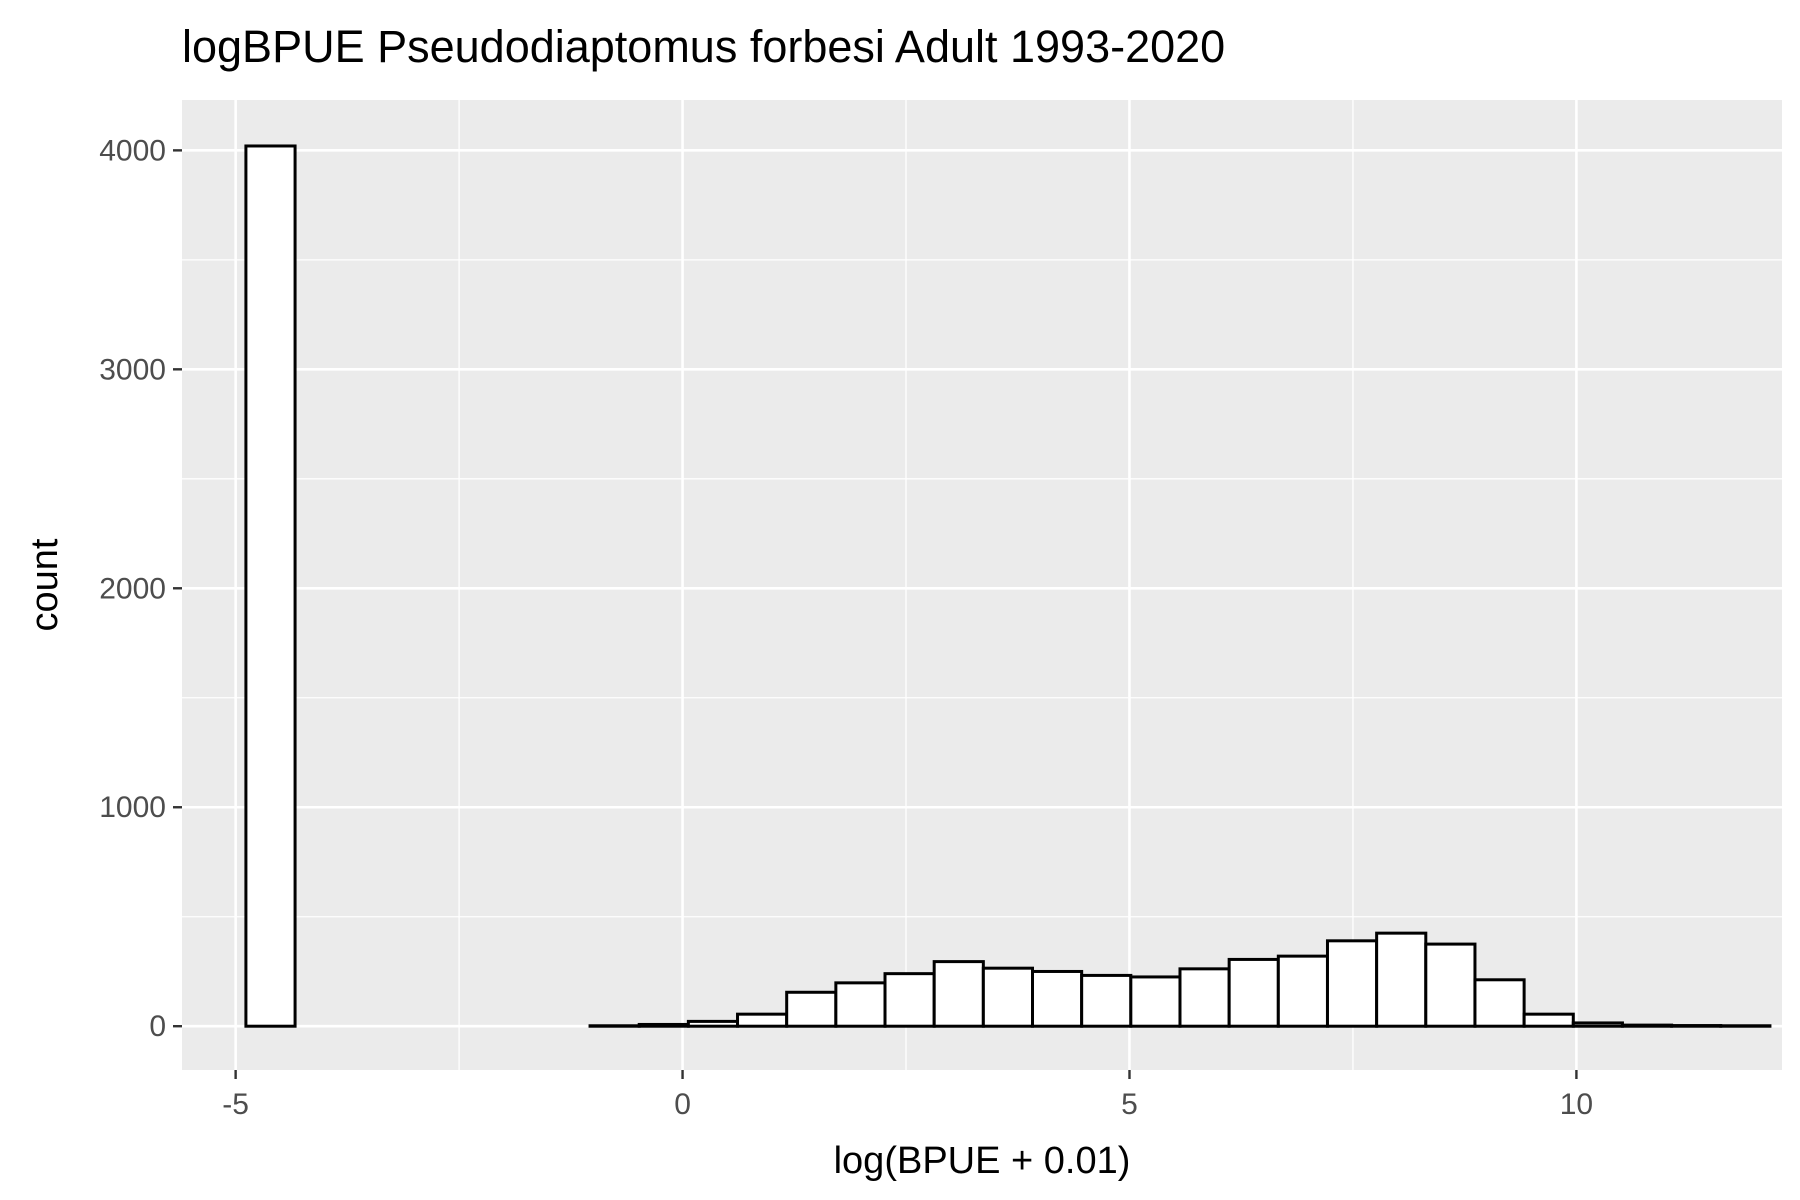 The height and width of the screenshot is (1200, 1800). I want to click on y-tick-label: 2000, so click(132, 588).